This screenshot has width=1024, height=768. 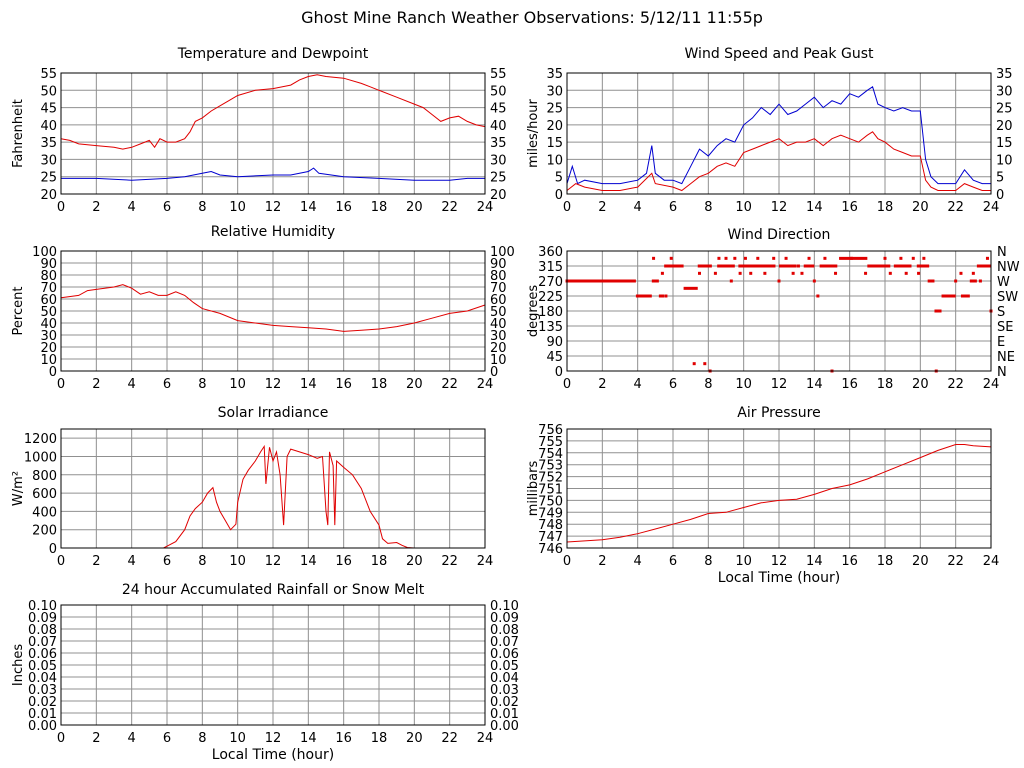 I want to click on y-tick-label-right: 0.09, so click(x=504, y=618).